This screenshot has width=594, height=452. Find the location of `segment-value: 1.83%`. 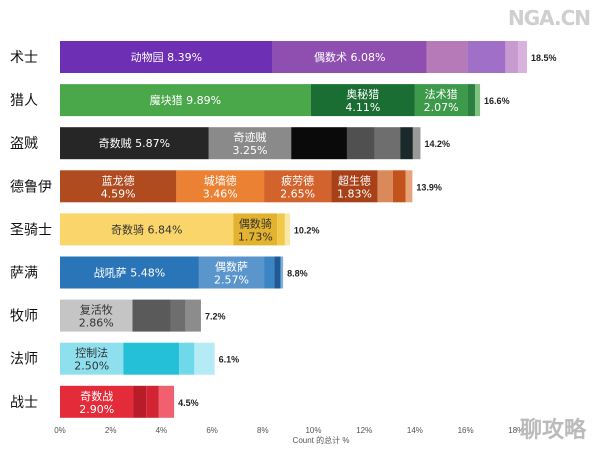

segment-value: 1.83% is located at coordinates (354, 193).